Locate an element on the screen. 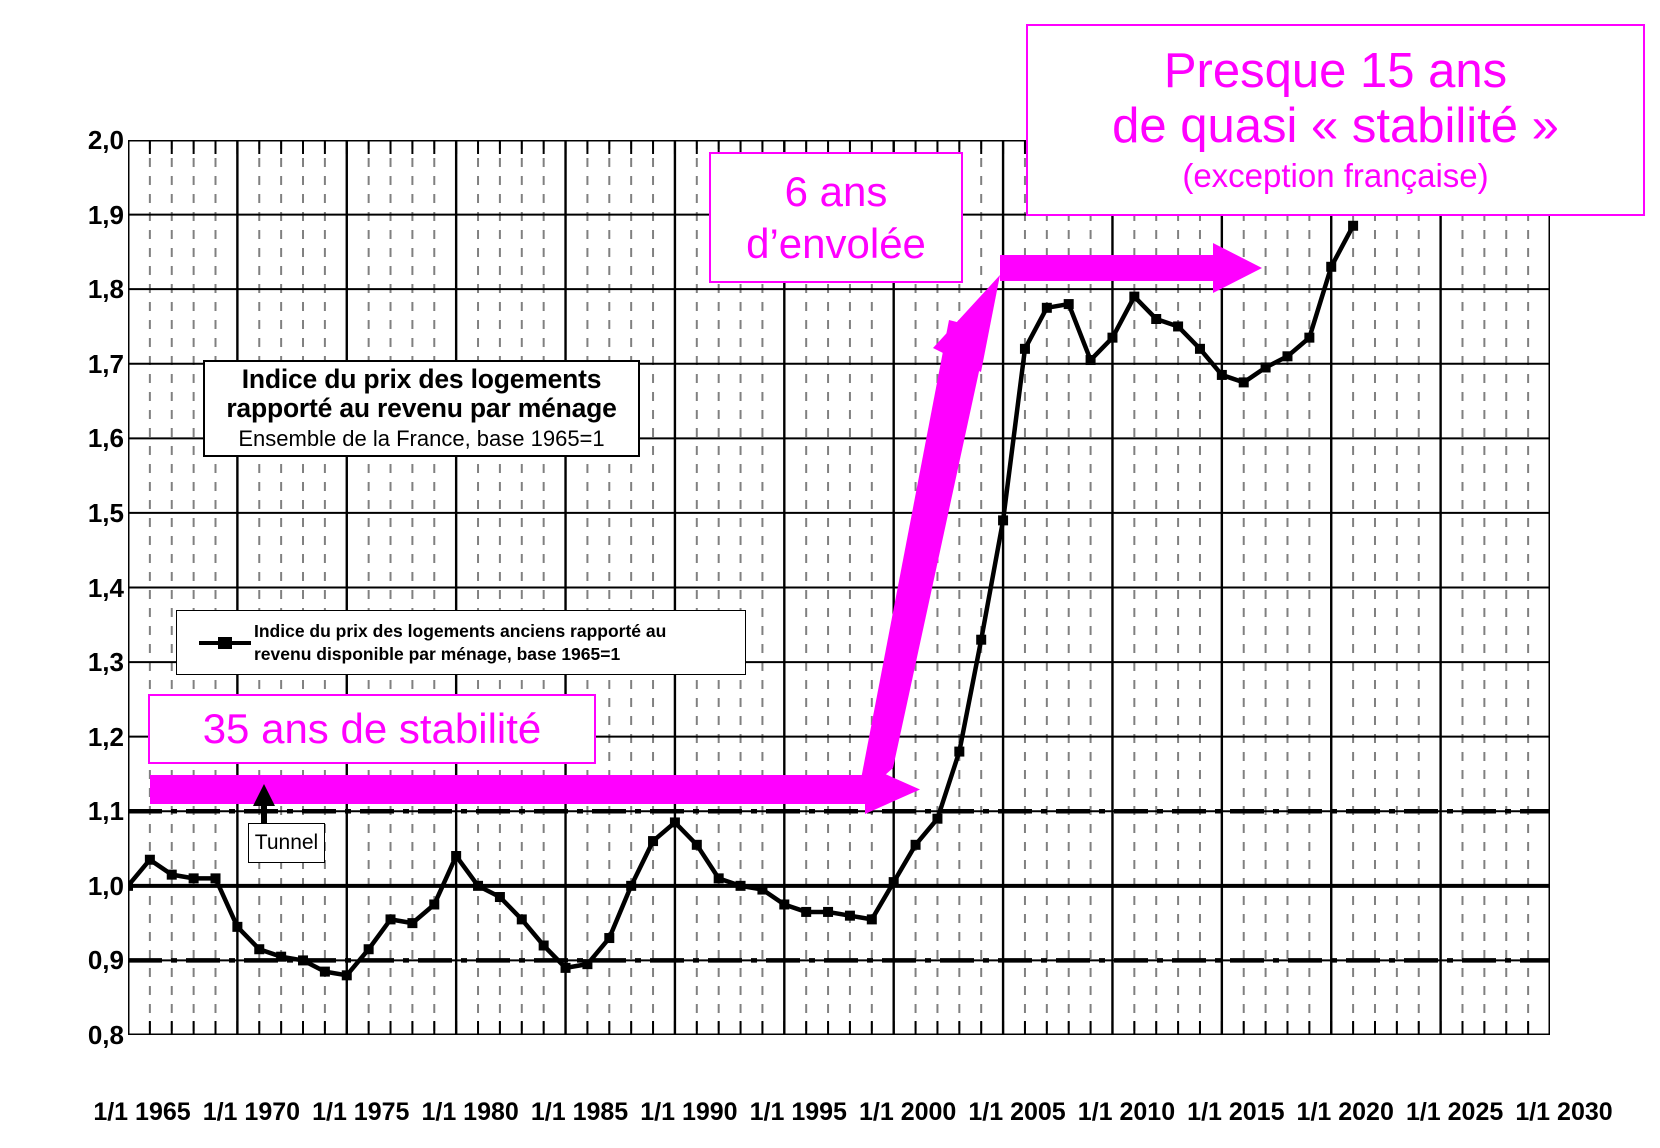  x-tick-label: 1/1 1965 is located at coordinates (142, 1112).